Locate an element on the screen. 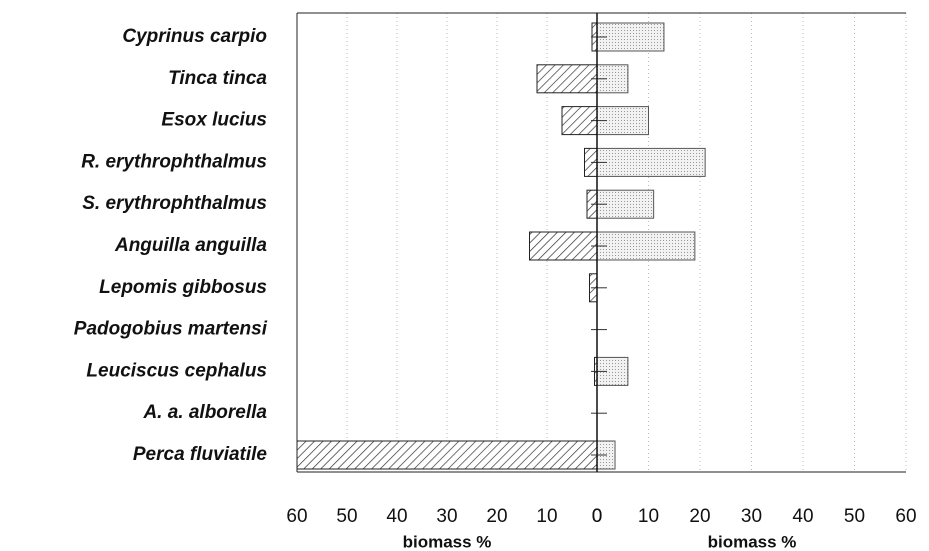 This screenshot has height=551, width=929. category-label: Cyprinus carpio is located at coordinates (194, 36).